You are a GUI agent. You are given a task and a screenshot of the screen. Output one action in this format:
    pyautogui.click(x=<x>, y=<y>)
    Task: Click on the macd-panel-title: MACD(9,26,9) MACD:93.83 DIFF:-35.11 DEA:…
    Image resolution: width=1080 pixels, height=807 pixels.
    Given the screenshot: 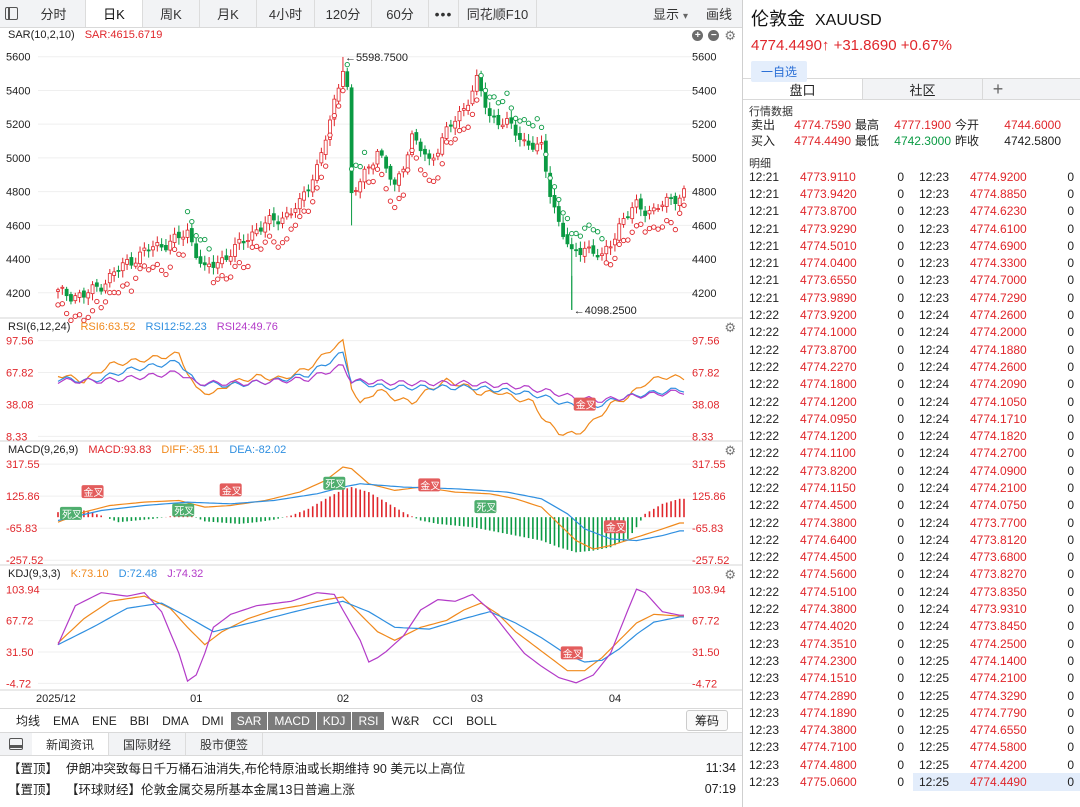 What is the action you would take?
    pyautogui.click(x=150, y=450)
    